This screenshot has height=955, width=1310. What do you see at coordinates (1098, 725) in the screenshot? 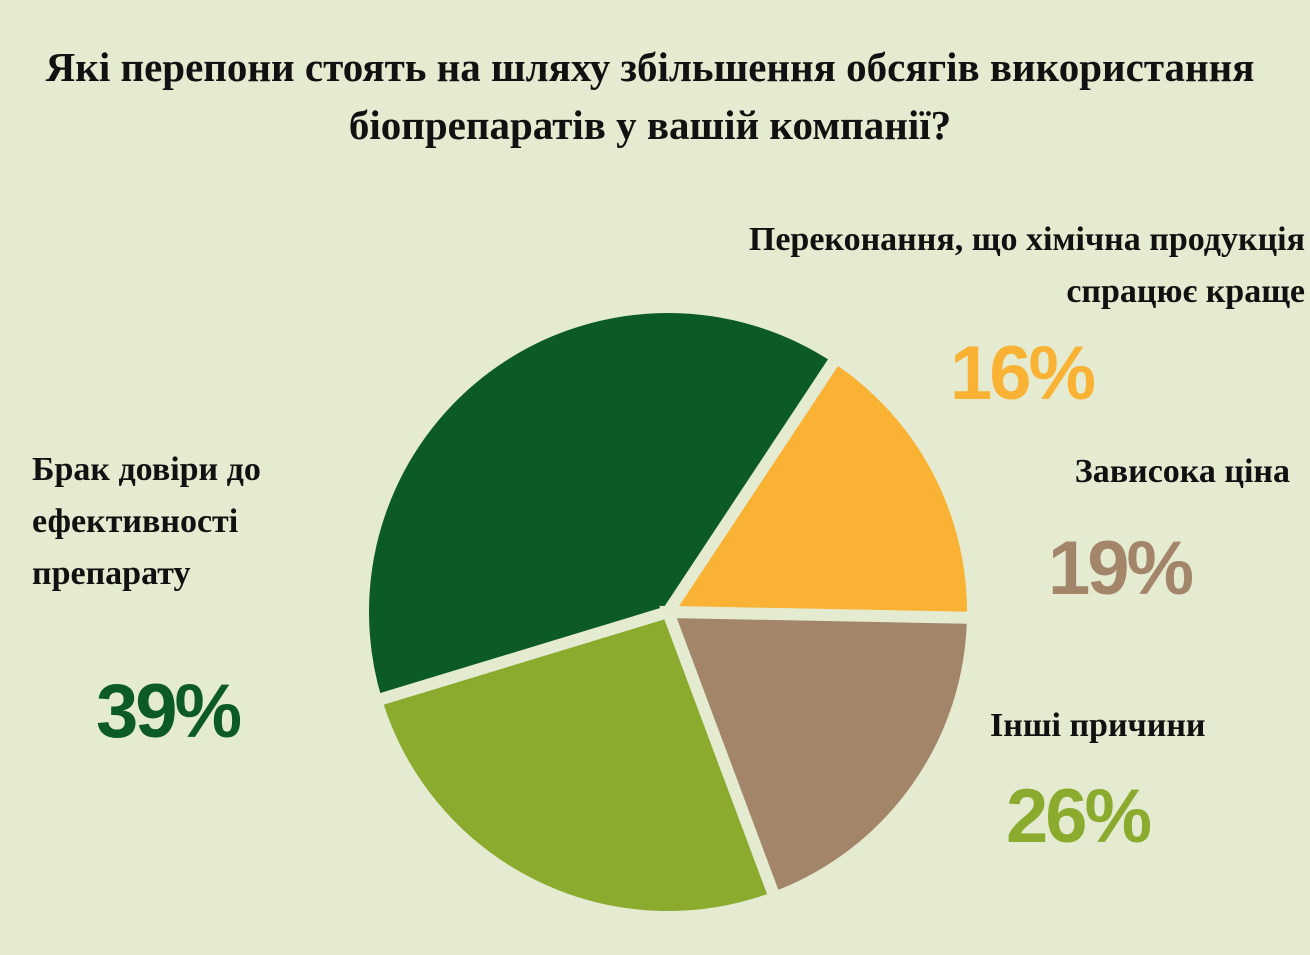
I see `slice-label: Інші причини` at bounding box center [1098, 725].